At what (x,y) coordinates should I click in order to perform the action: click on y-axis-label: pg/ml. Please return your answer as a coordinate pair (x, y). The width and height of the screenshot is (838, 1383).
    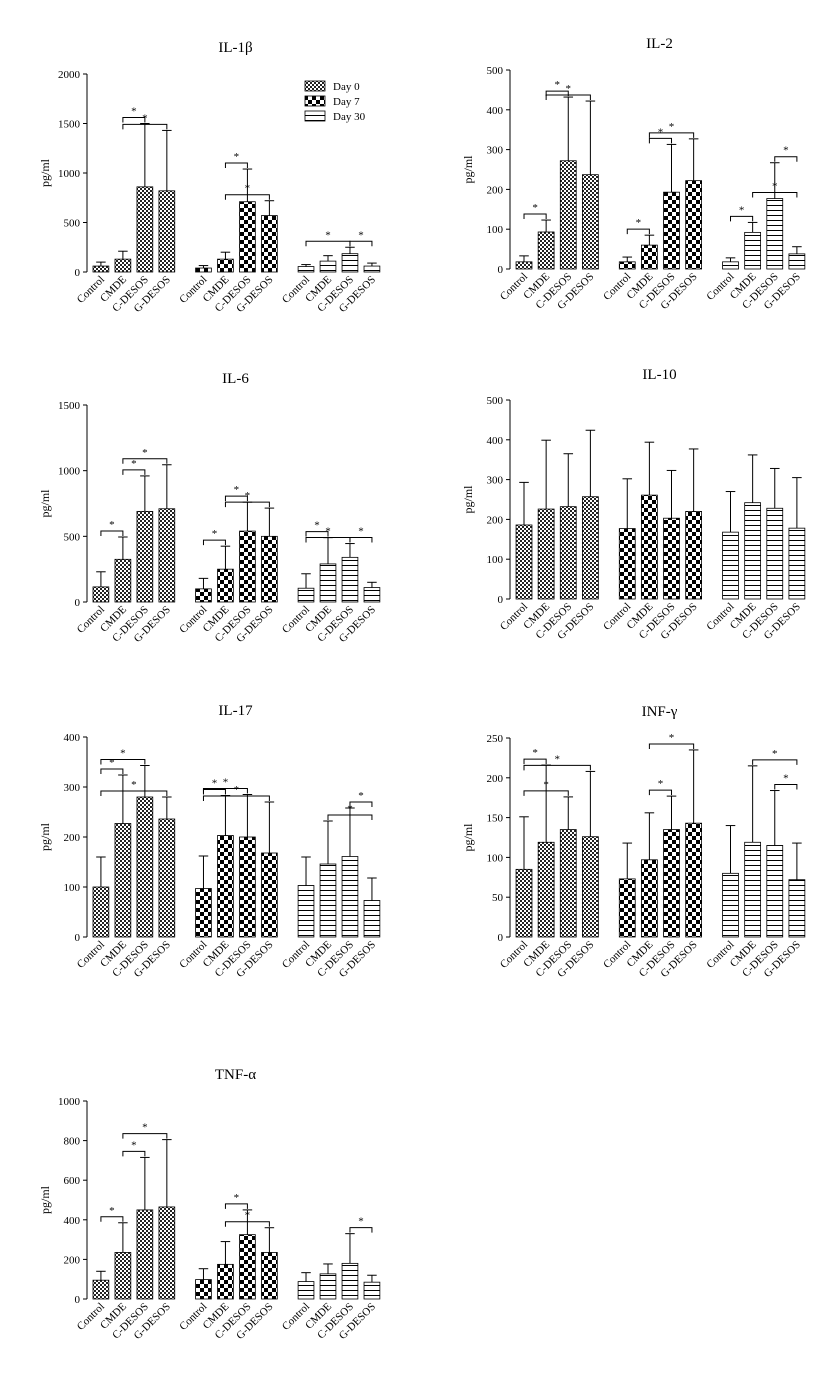
    Looking at the image, I should click on (45, 836).